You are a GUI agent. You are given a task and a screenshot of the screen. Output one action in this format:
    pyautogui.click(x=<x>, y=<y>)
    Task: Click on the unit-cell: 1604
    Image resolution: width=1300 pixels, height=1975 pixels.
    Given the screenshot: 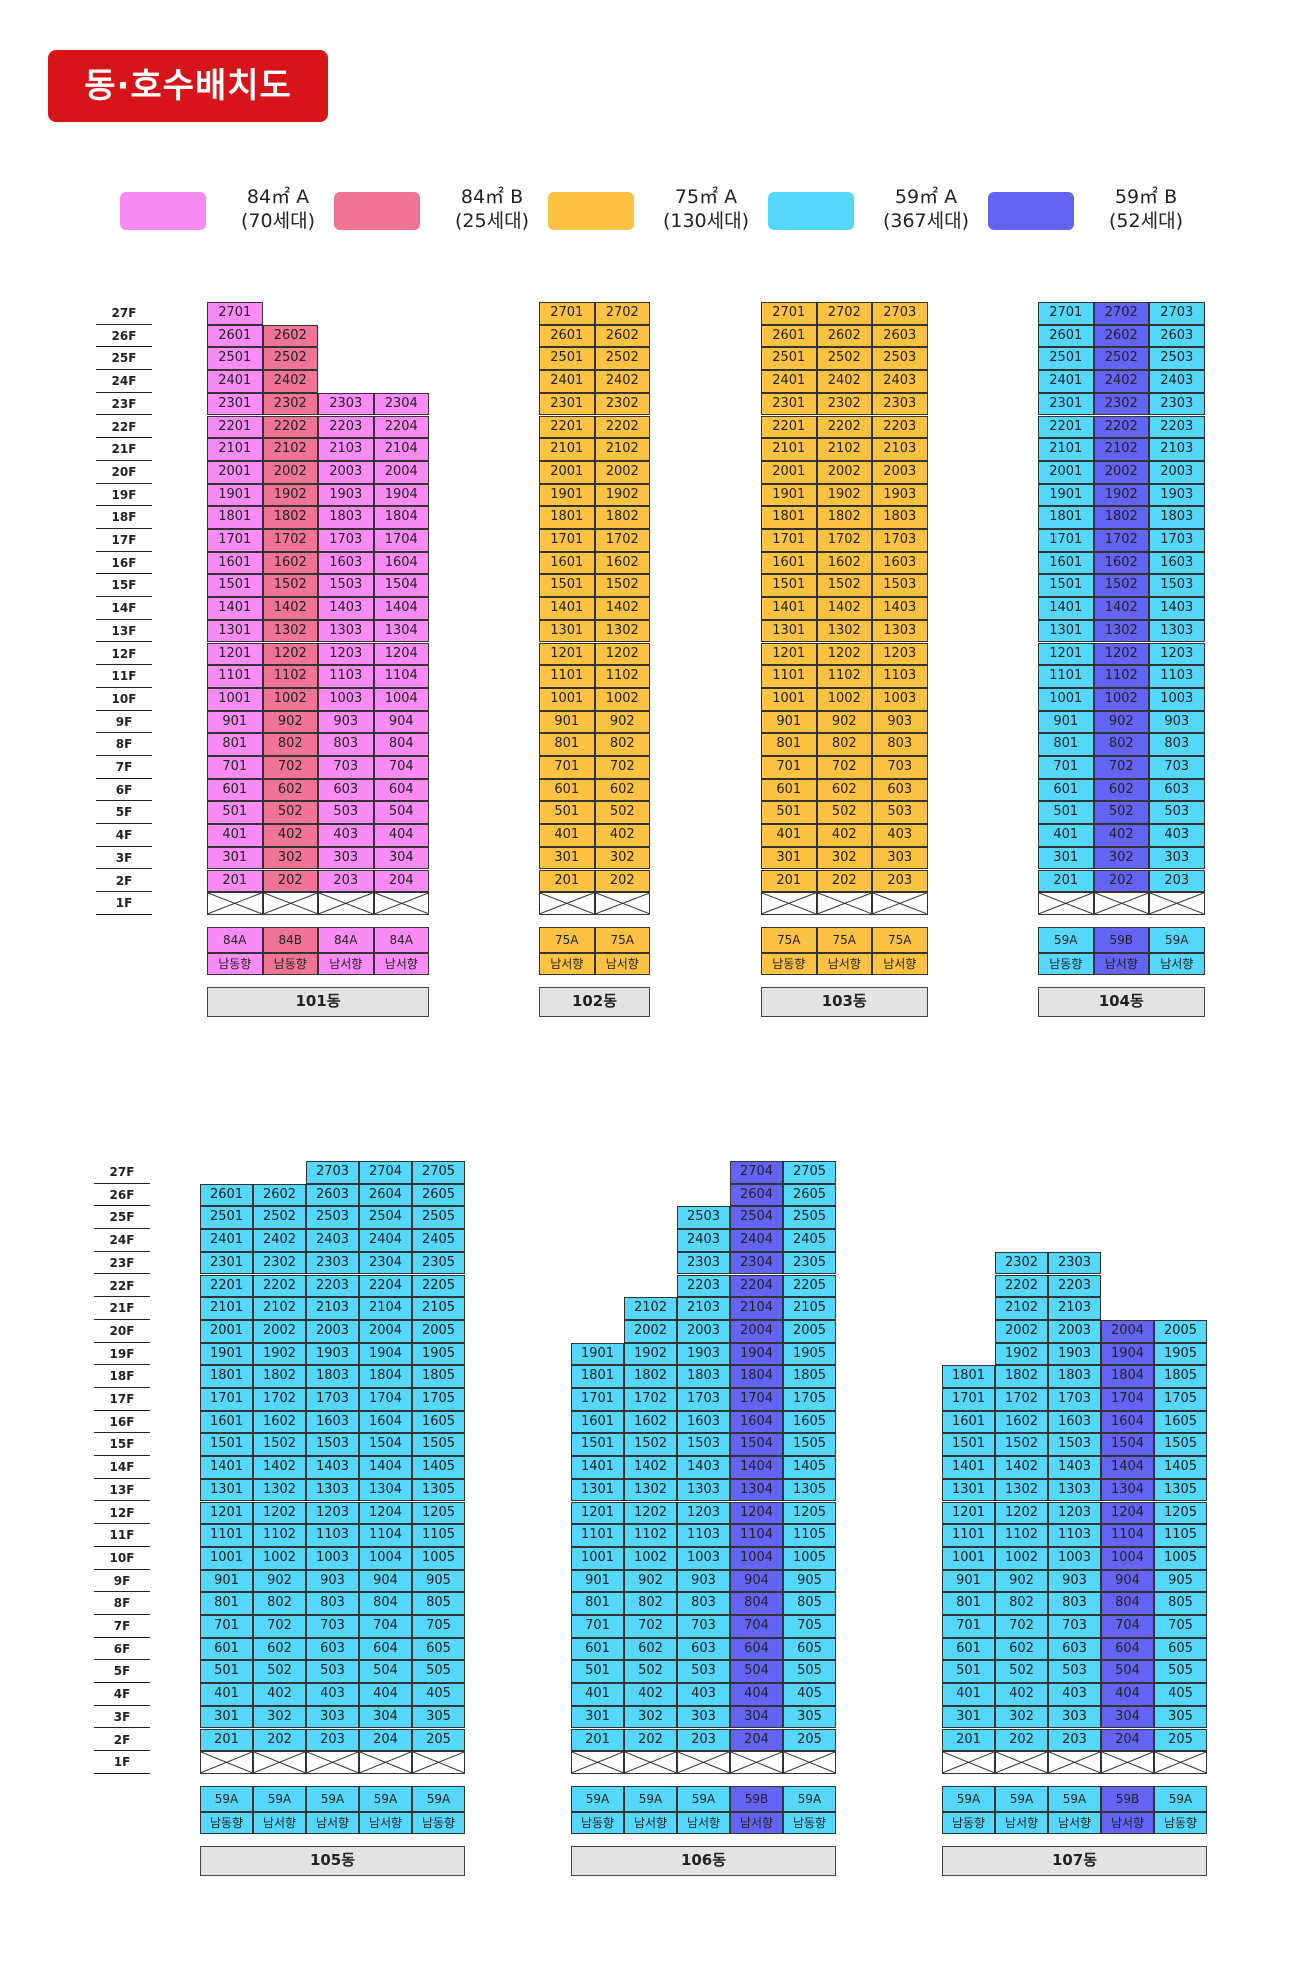 What is the action you would take?
    pyautogui.click(x=1127, y=1422)
    